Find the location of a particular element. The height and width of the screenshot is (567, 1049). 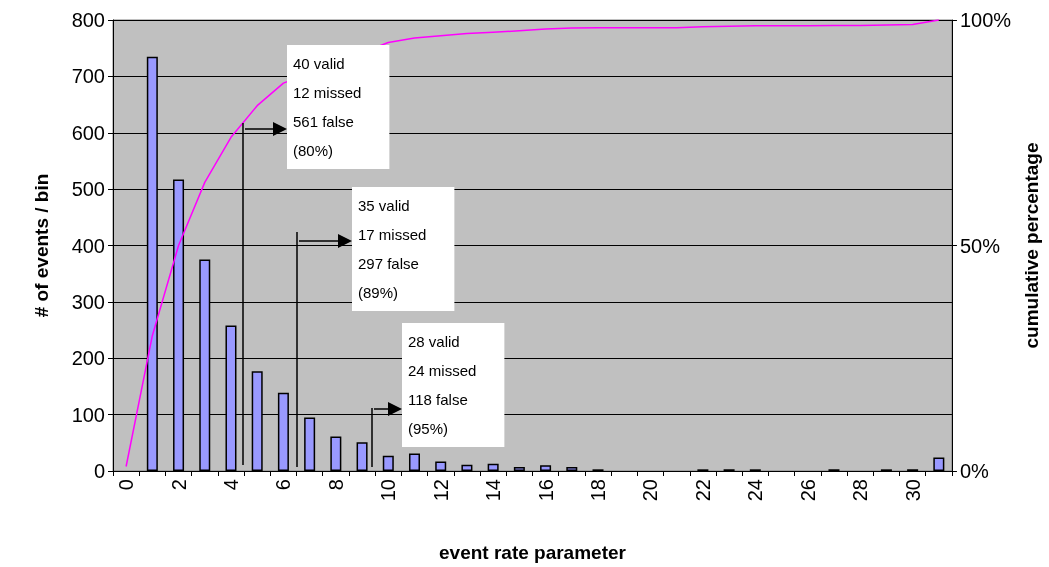

annotation: 40 valid 12 missed 561 false (80%) is located at coordinates (327, 107).